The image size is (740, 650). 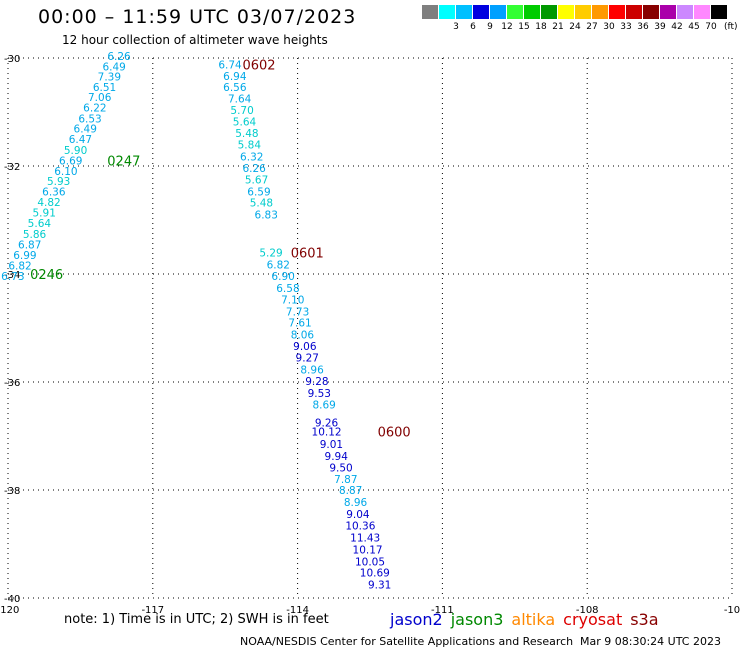 I want to click on wave-height-value: 11.43, so click(x=365, y=539).